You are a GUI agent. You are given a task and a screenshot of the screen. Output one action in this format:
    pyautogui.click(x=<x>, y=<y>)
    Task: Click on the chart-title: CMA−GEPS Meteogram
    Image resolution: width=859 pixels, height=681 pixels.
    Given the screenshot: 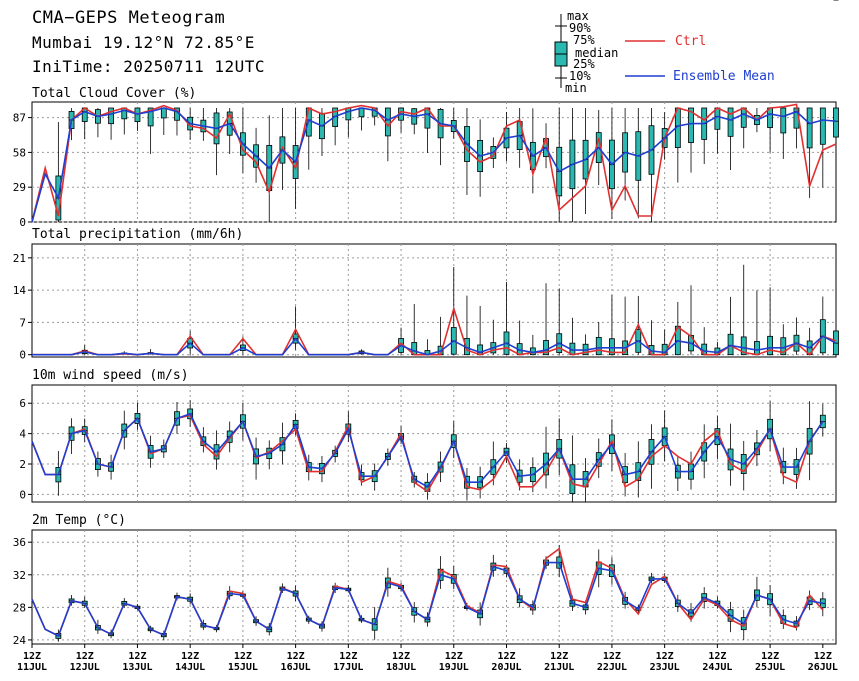 What is the action you would take?
    pyautogui.click(x=129, y=18)
    